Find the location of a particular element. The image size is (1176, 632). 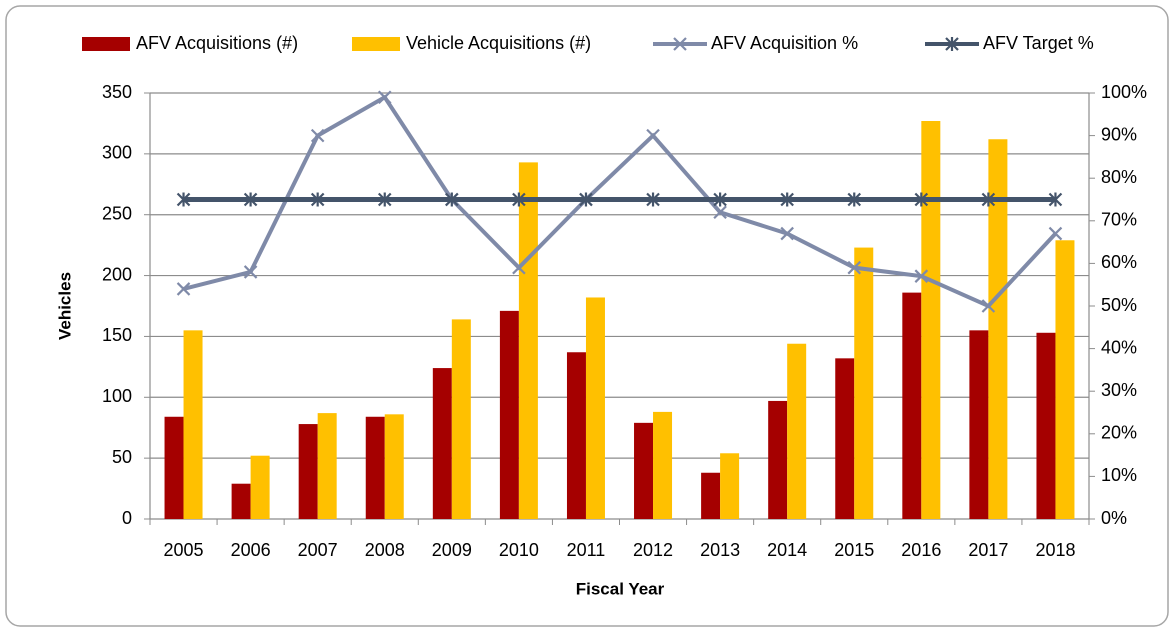

y-tick-label: 300 is located at coordinates (117, 153).